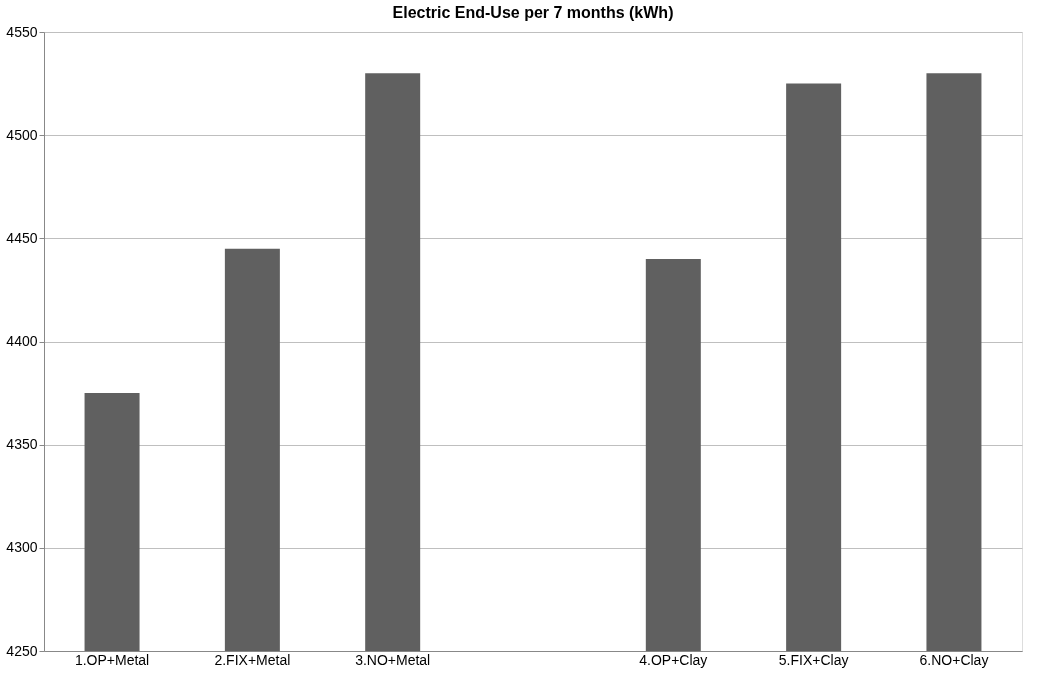 This screenshot has width=1037, height=682. Describe the element at coordinates (22, 650) in the screenshot. I see `y-tick-label: 4250` at that location.